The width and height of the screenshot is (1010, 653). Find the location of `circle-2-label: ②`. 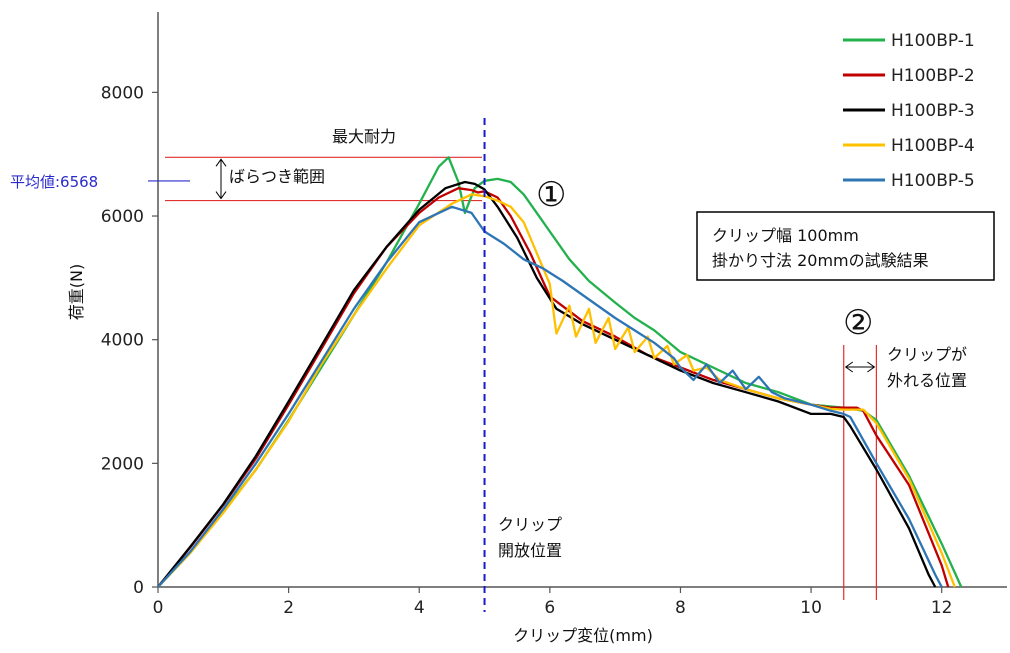

circle-2-label: ② is located at coordinates (858, 323).